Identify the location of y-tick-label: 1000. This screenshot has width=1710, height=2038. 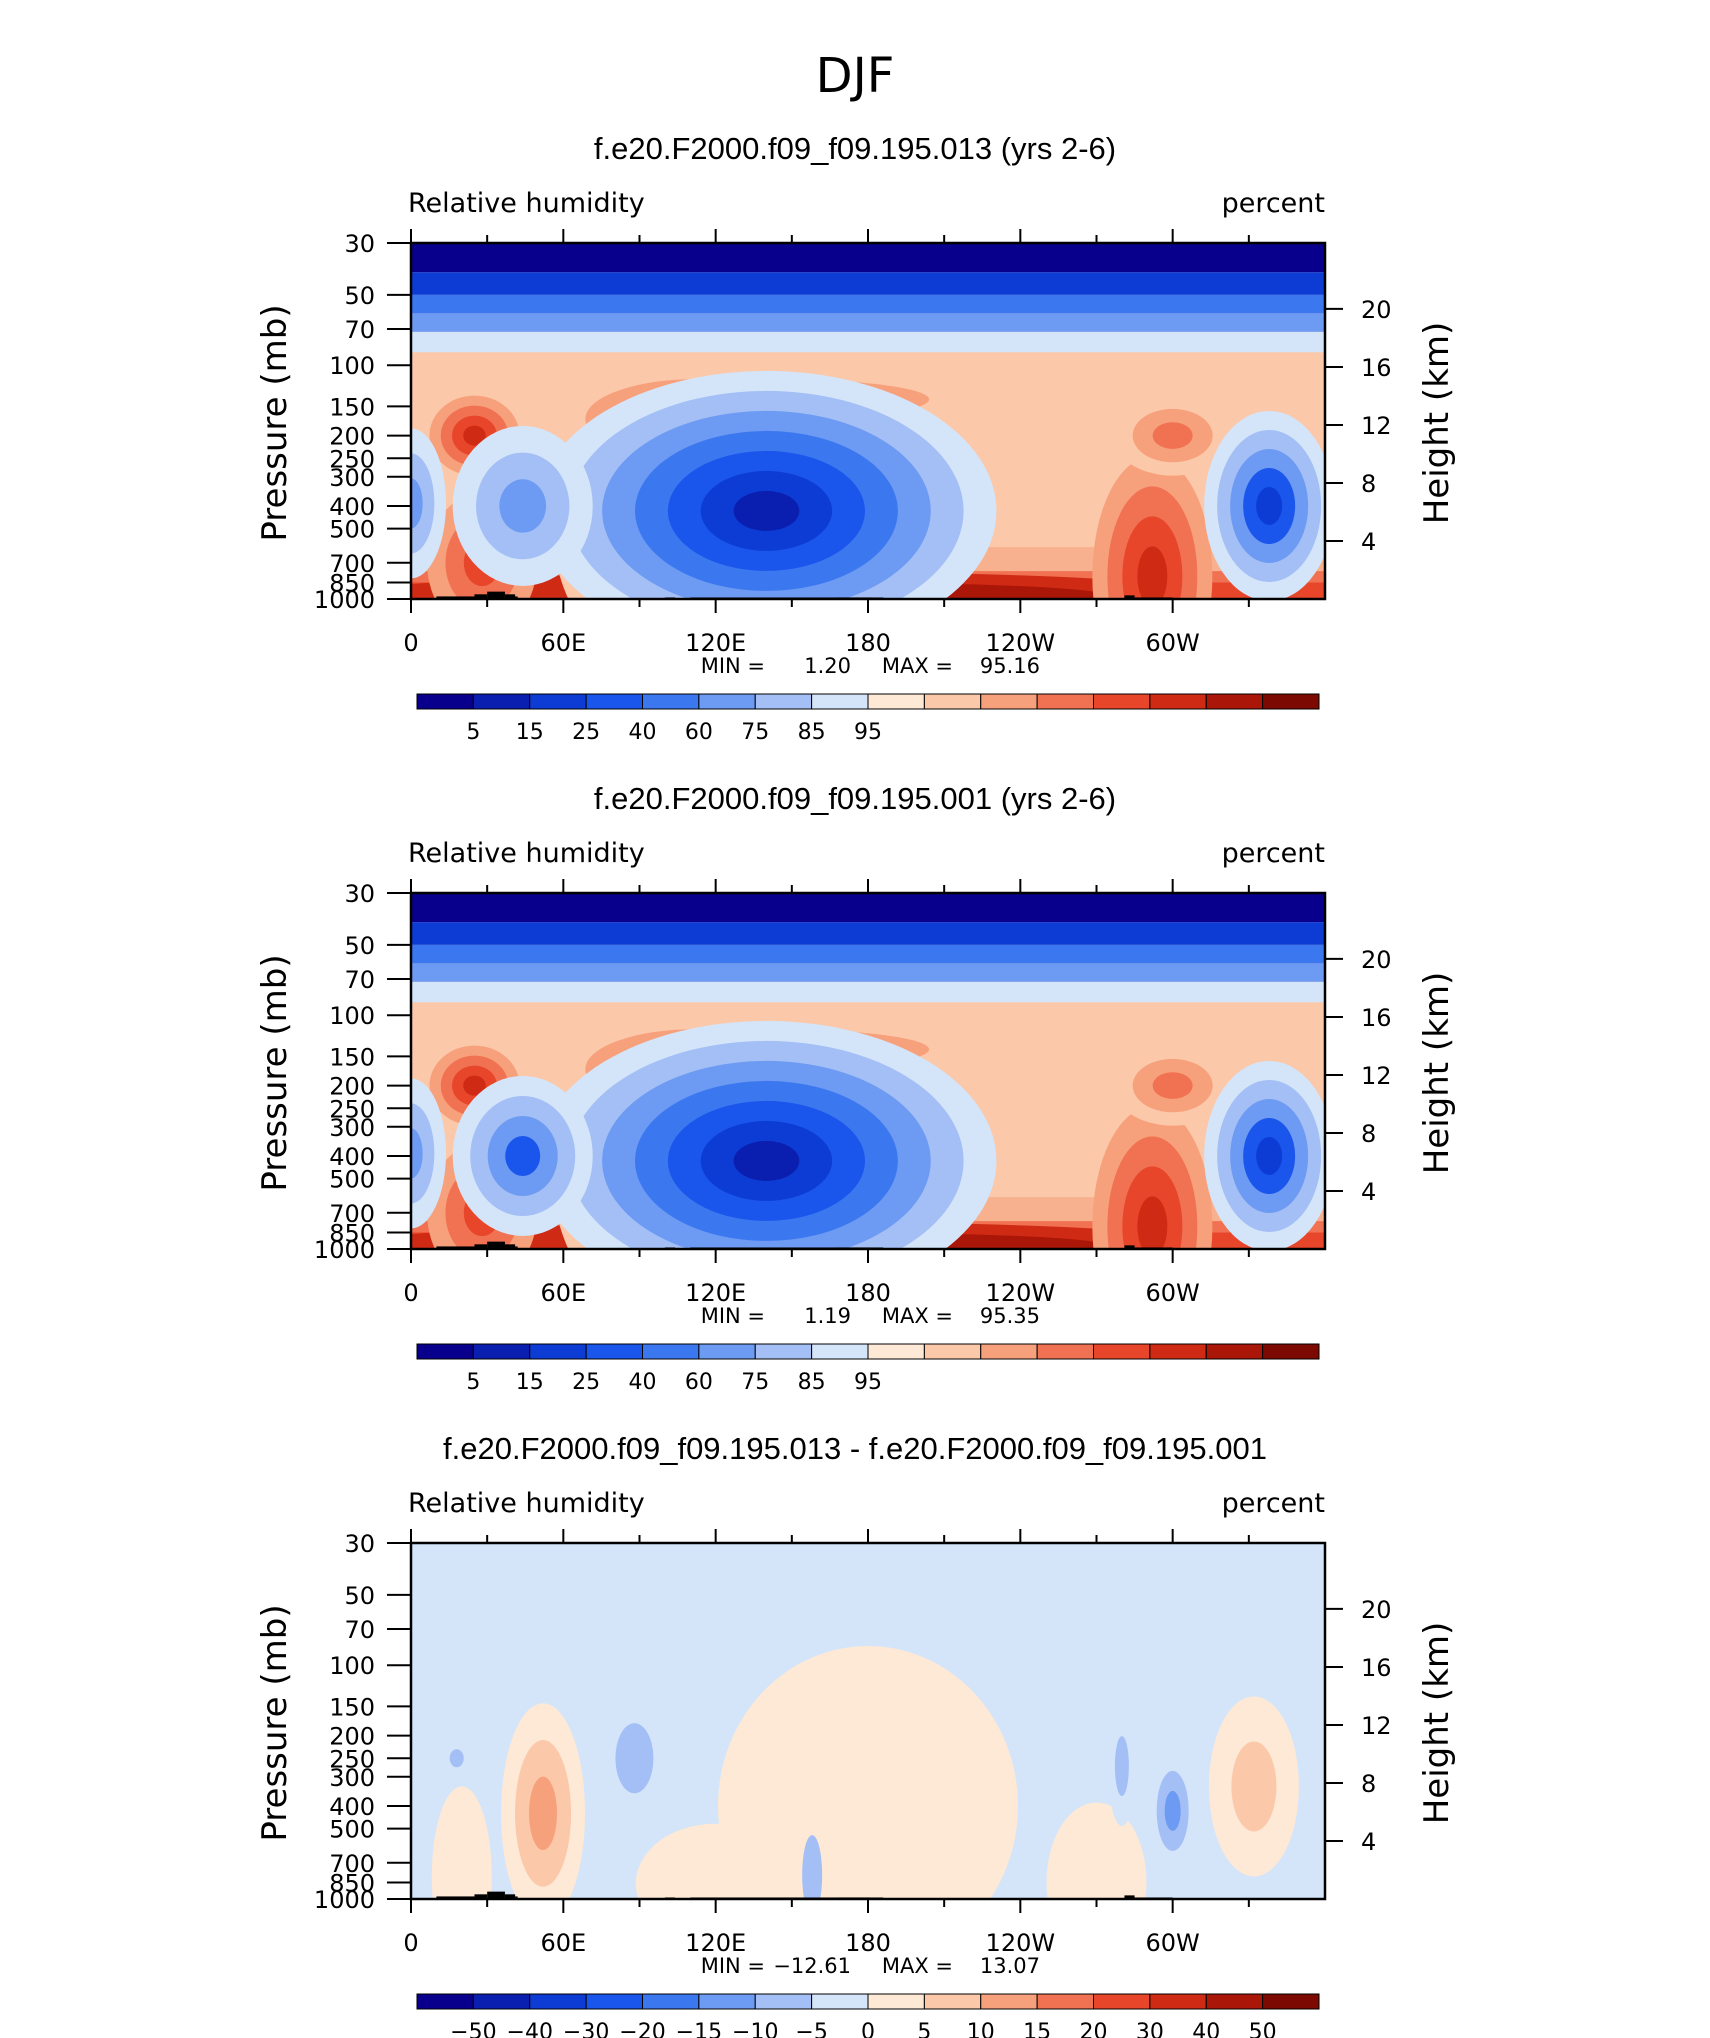
(344, 600).